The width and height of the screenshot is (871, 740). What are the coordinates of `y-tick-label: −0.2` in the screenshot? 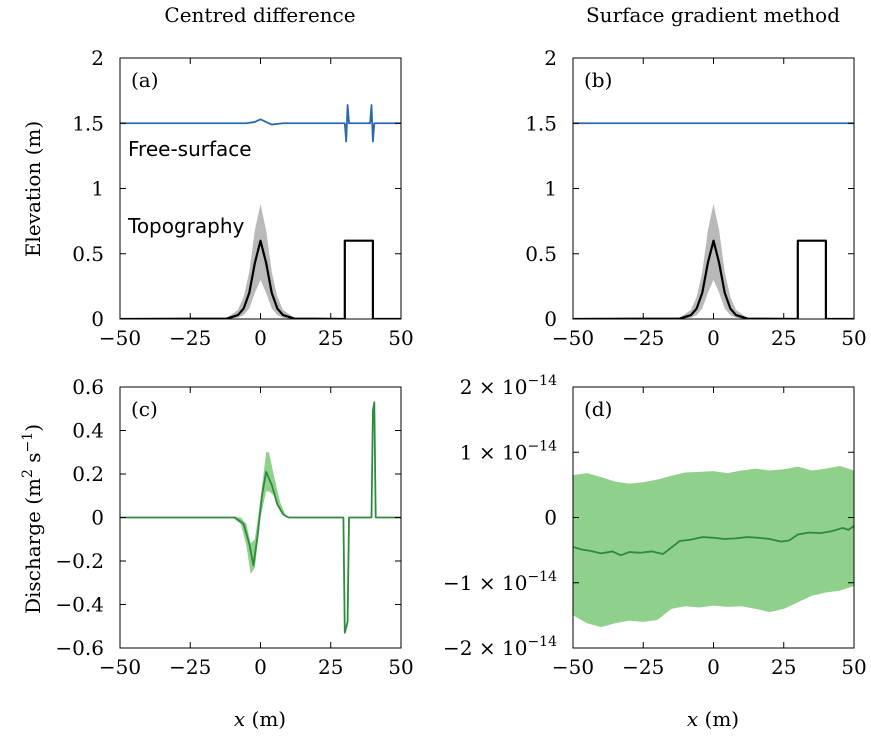 It's located at (79, 561).